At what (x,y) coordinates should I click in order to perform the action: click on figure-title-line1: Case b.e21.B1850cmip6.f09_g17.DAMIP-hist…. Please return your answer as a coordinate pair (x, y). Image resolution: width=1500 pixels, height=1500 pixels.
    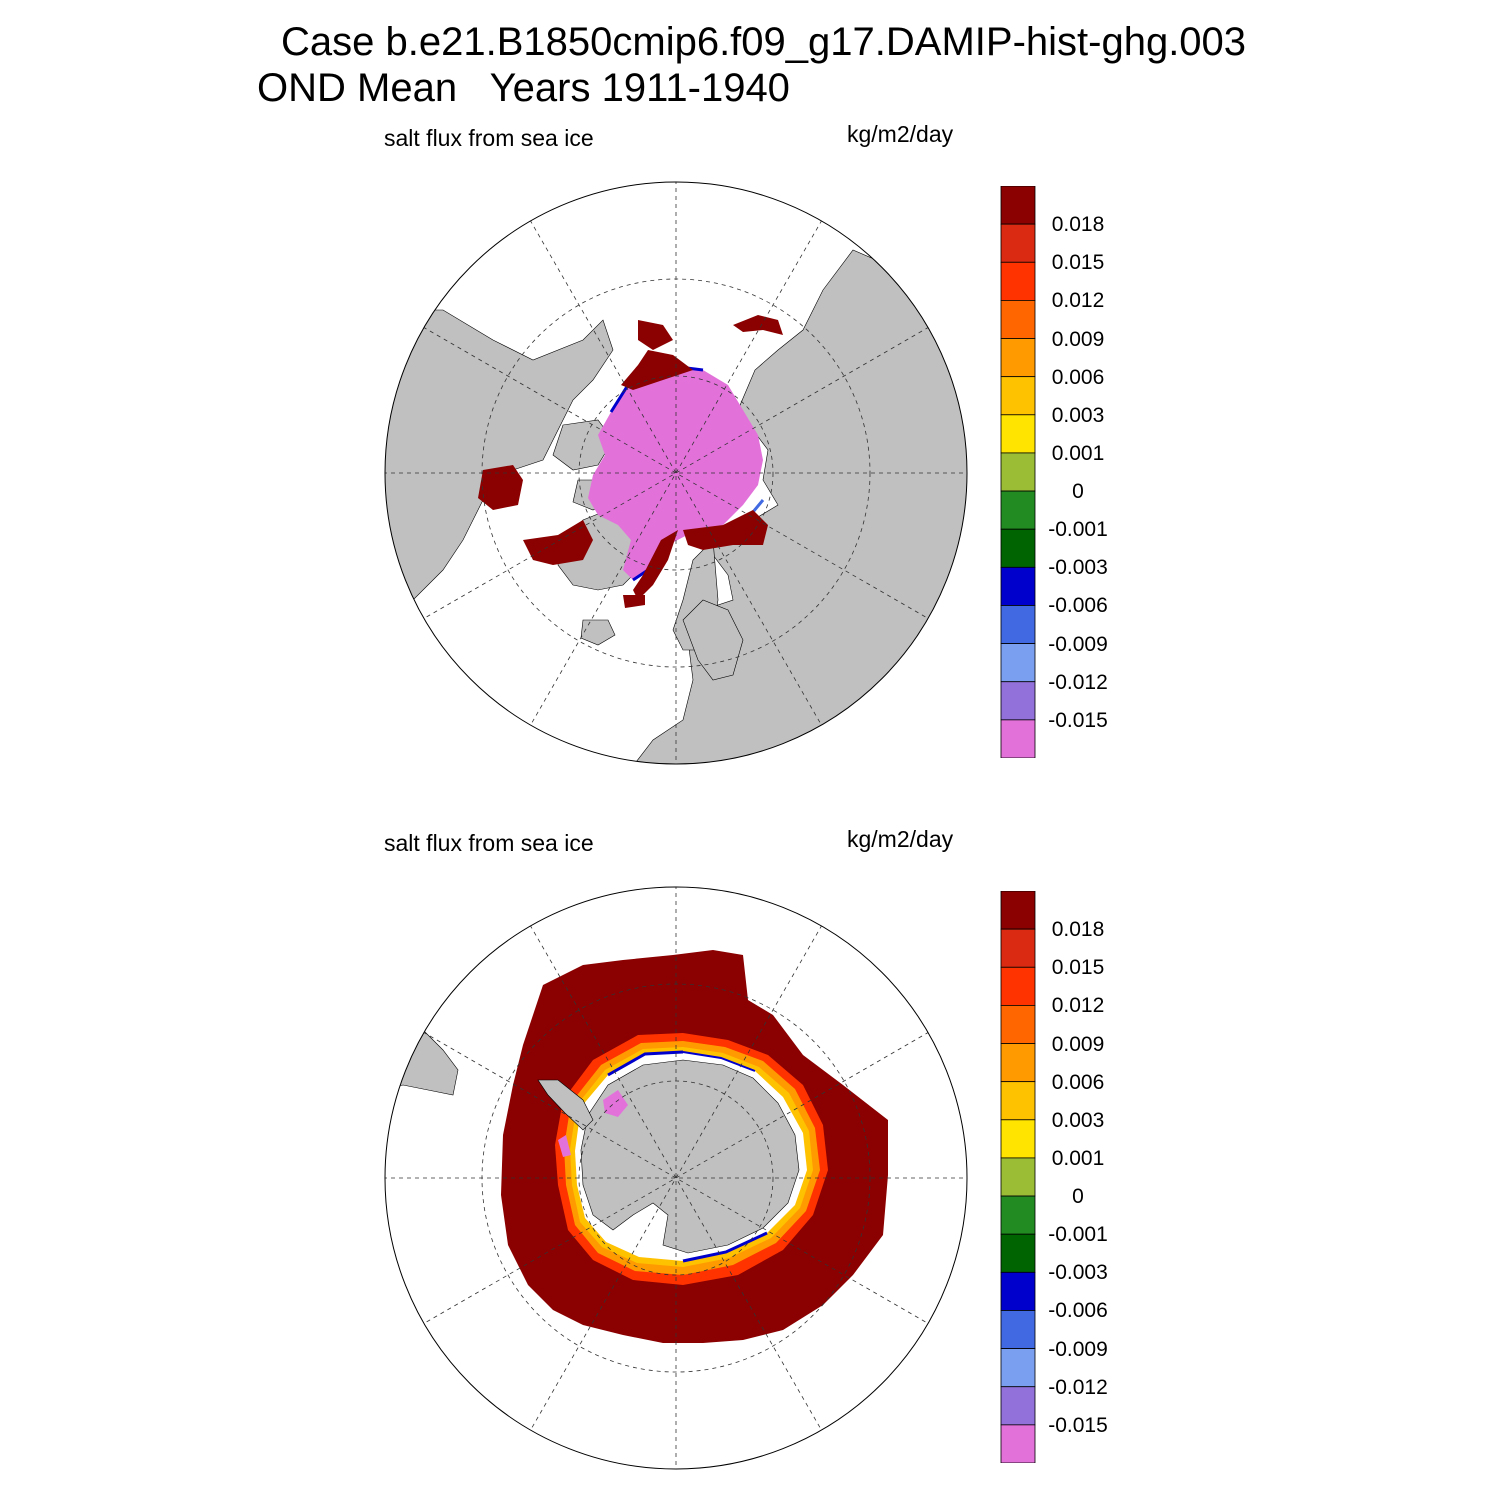
    Looking at the image, I should click on (764, 42).